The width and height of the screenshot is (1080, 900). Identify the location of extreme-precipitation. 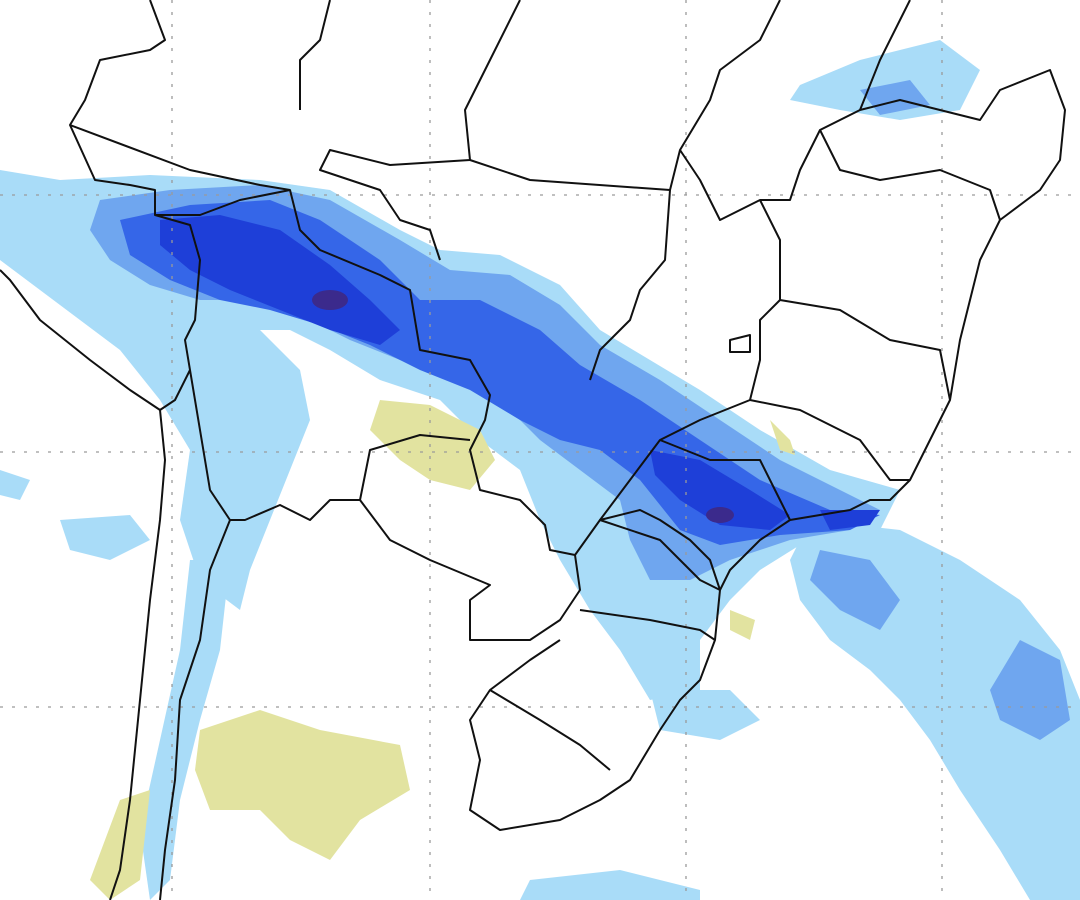
(523, 406).